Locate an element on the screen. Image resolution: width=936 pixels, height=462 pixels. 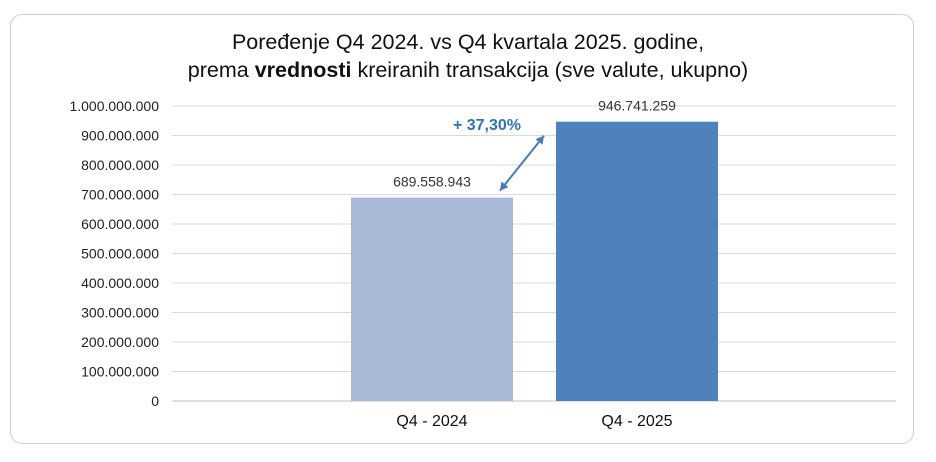
data-labels: 689.558.943 946.741.259 is located at coordinates (534, 144).